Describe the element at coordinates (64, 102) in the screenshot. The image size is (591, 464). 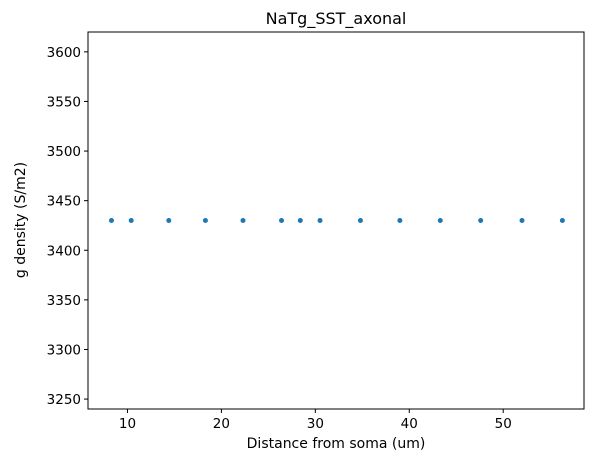
I see `y-tick-label: 3550` at that location.